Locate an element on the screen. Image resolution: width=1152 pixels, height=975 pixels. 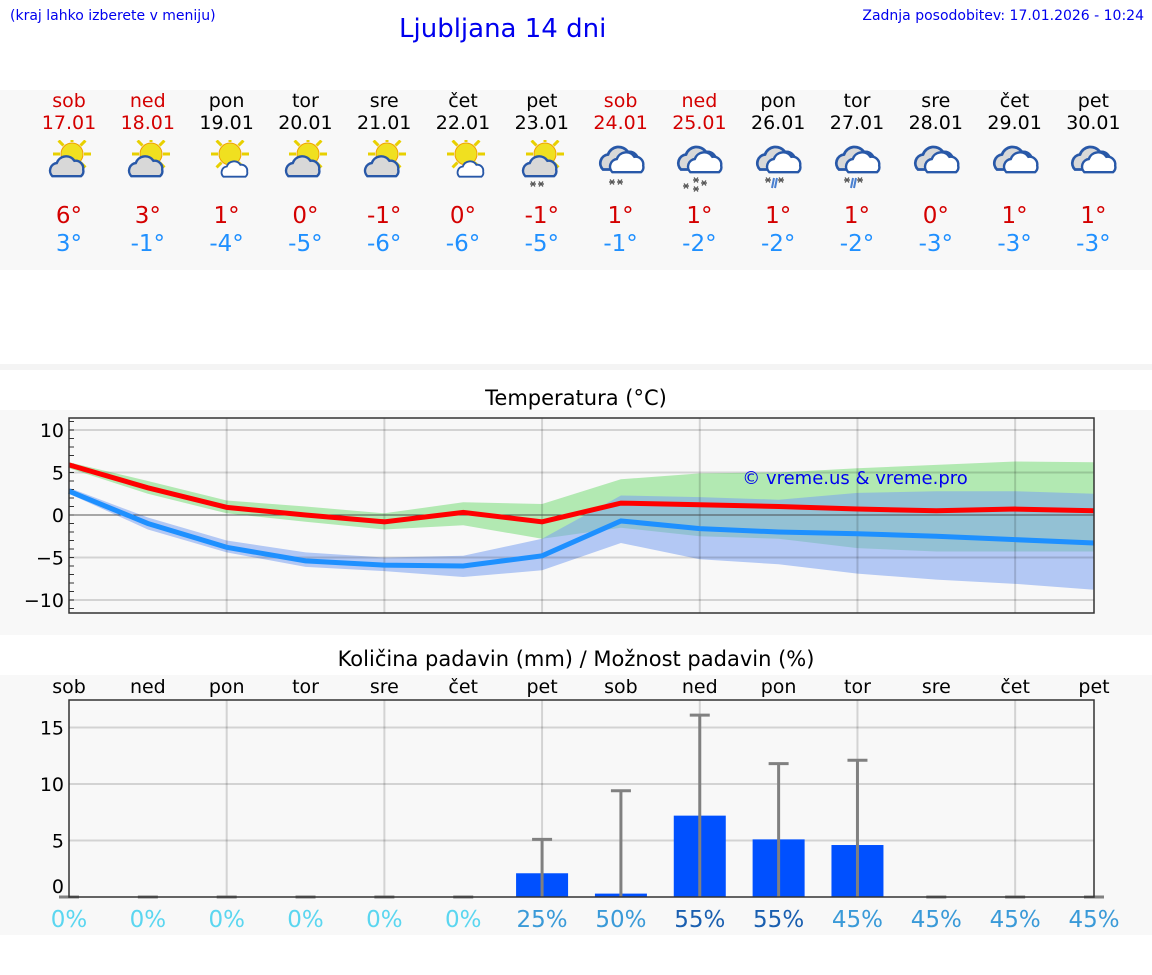
forecast-day: ned 18.01 3° -1° is located at coordinates (148, 174).